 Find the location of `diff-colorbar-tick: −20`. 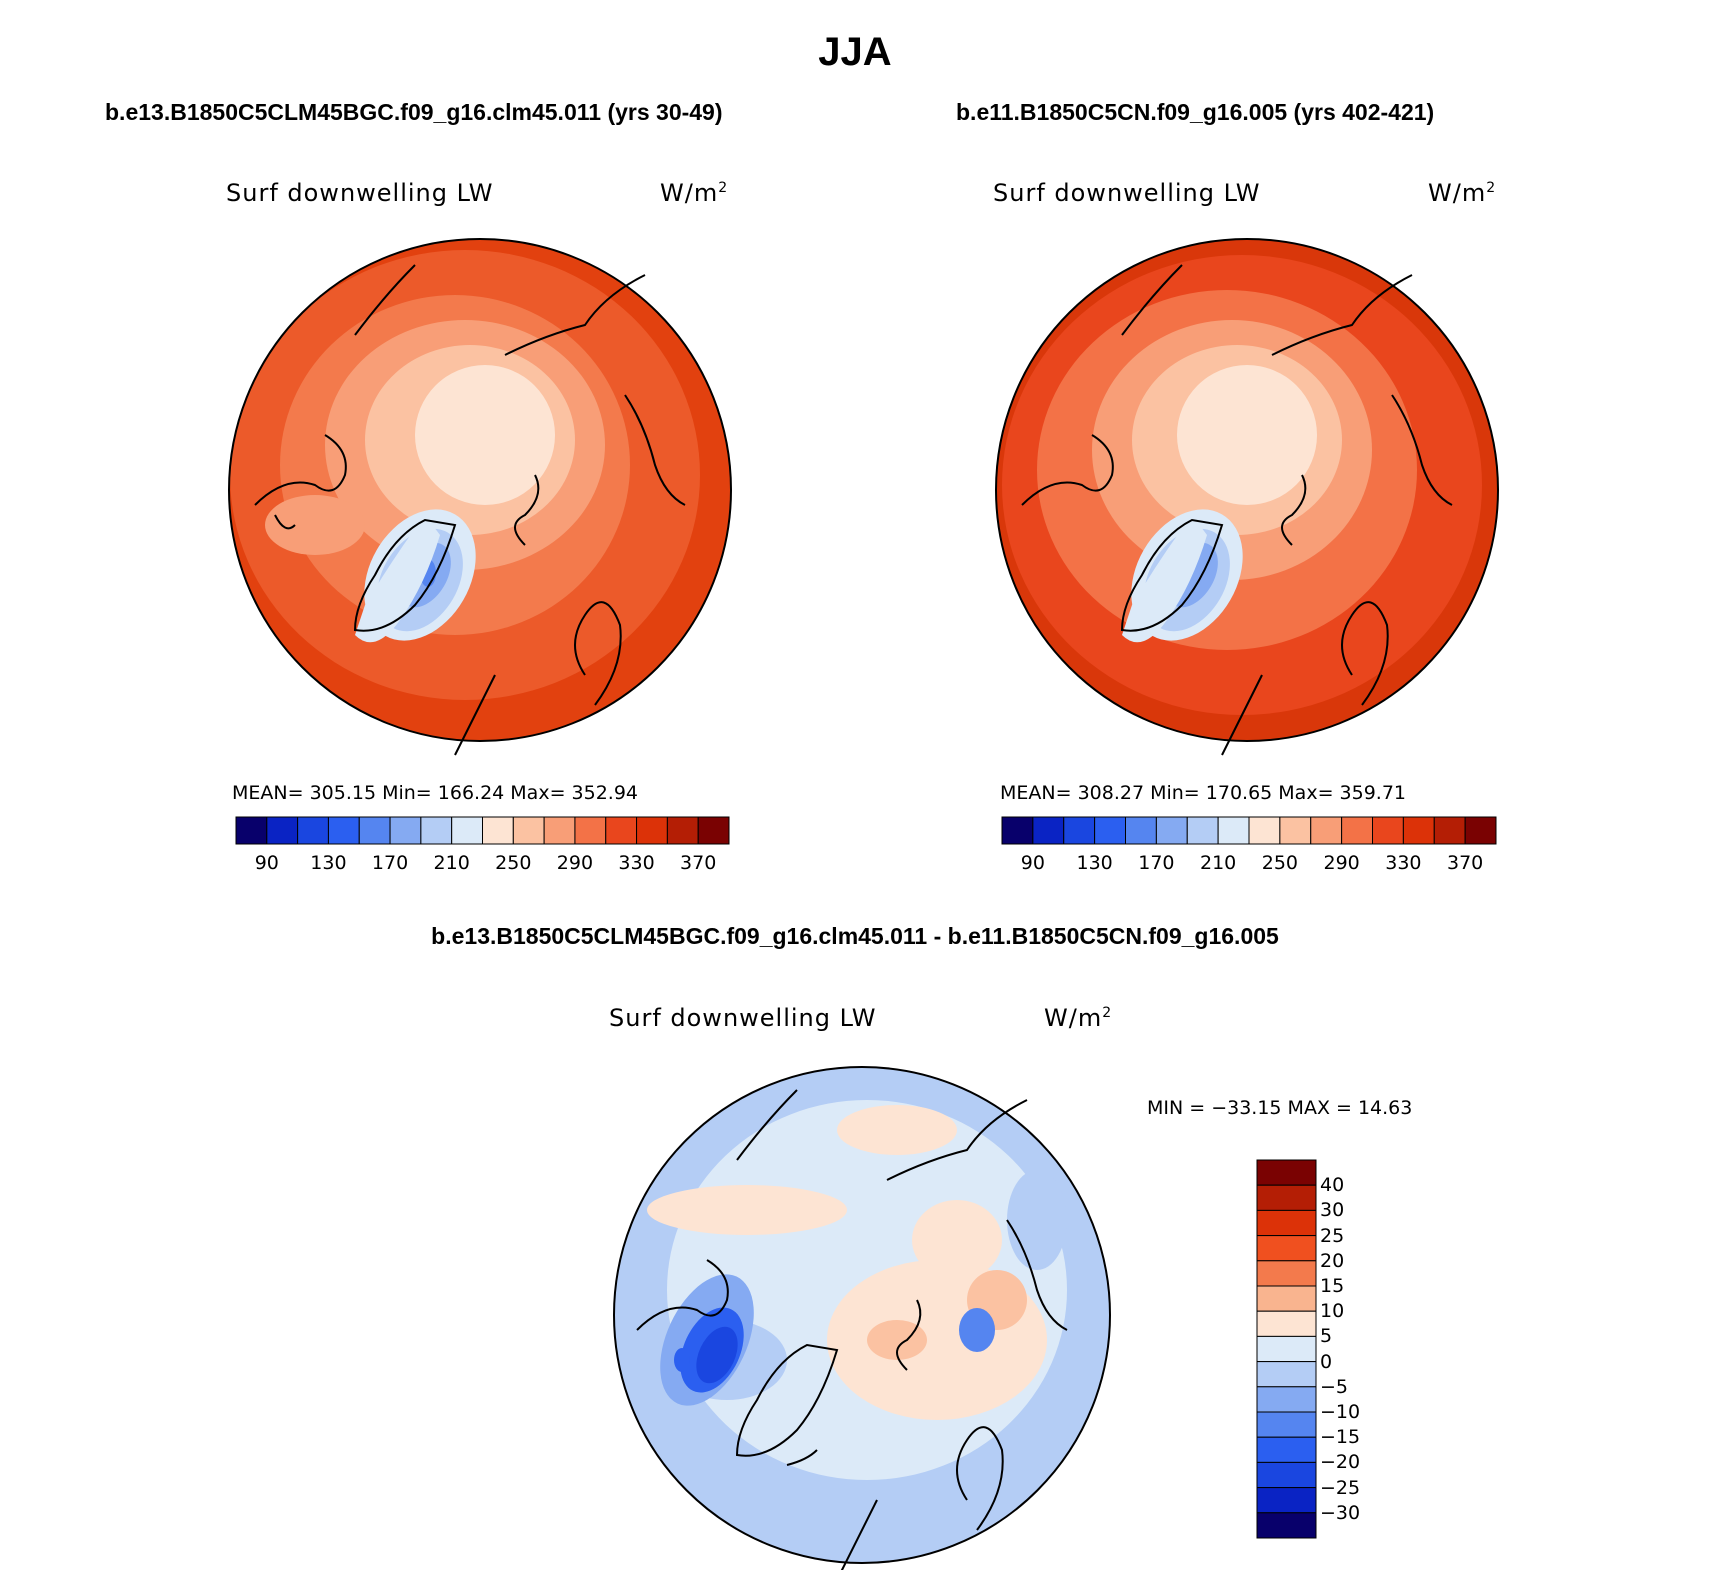

diff-colorbar-tick: −20 is located at coordinates (1340, 1462).